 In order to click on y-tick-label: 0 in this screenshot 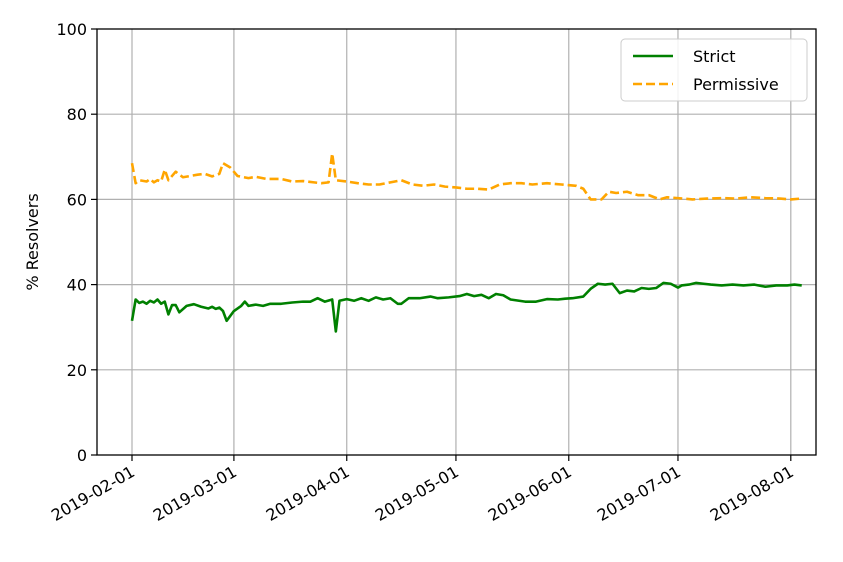, I will do `click(82, 455)`.